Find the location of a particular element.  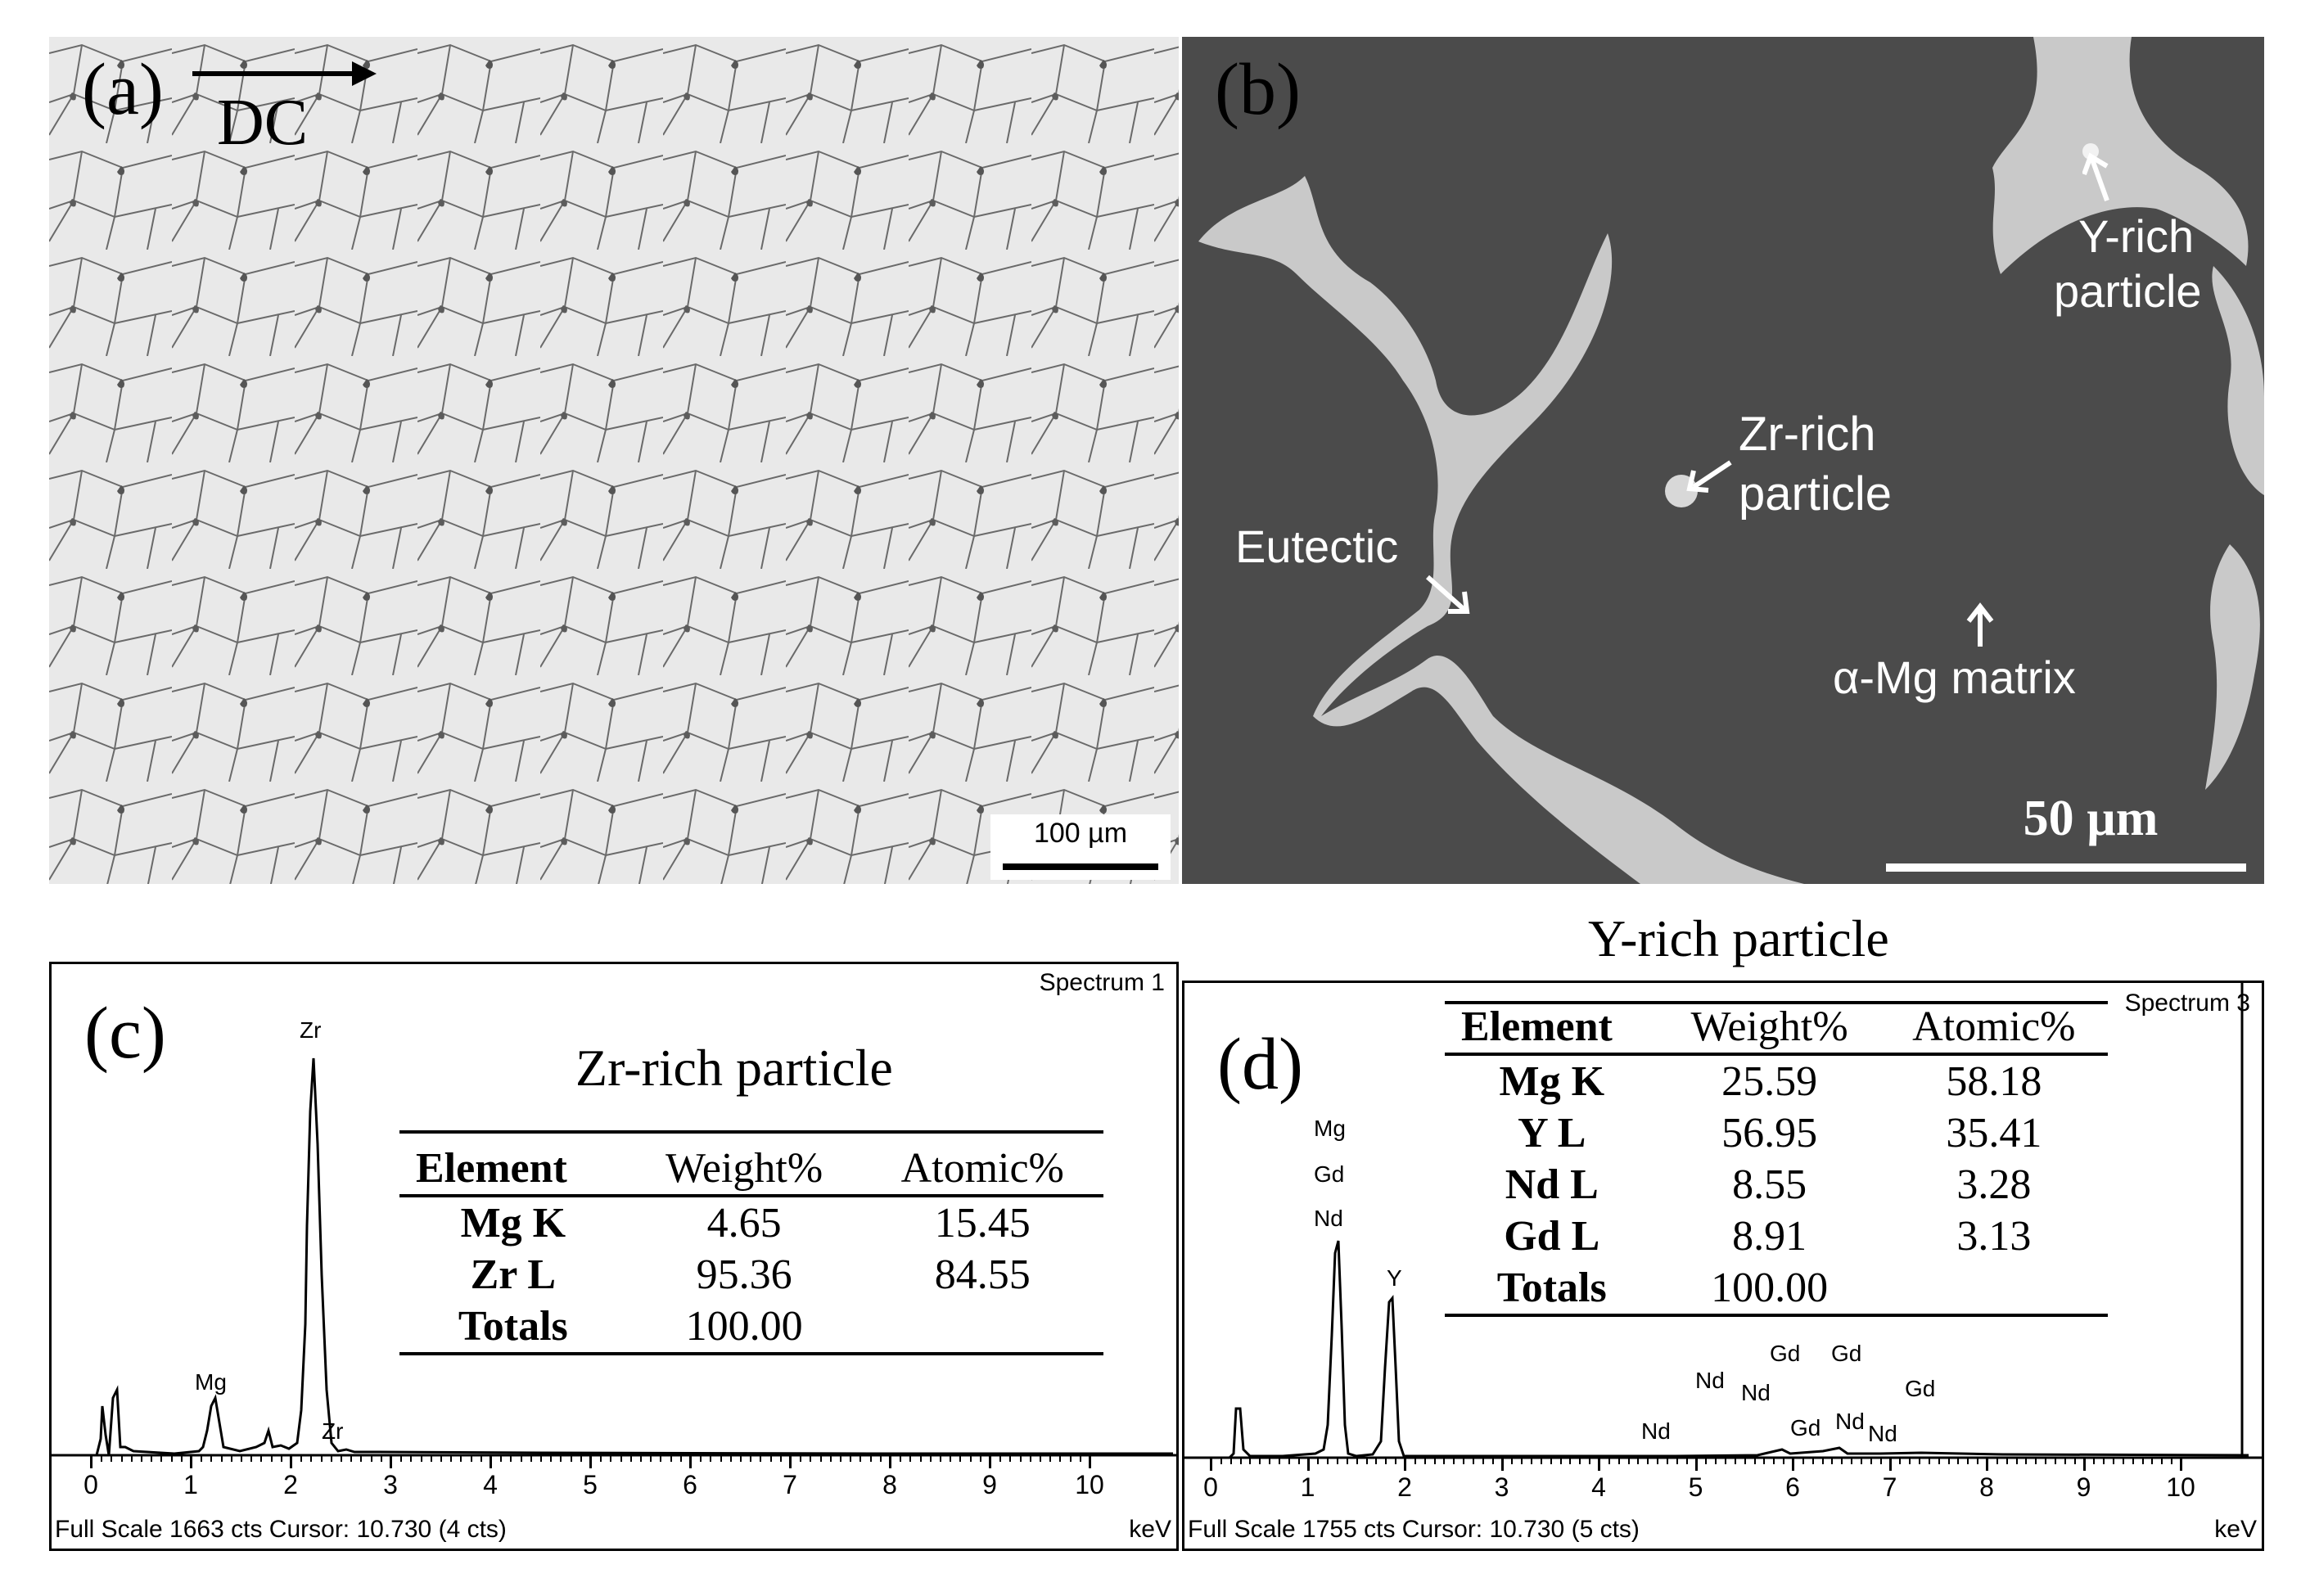

x-tick-label: 0 is located at coordinates (90, 1484).